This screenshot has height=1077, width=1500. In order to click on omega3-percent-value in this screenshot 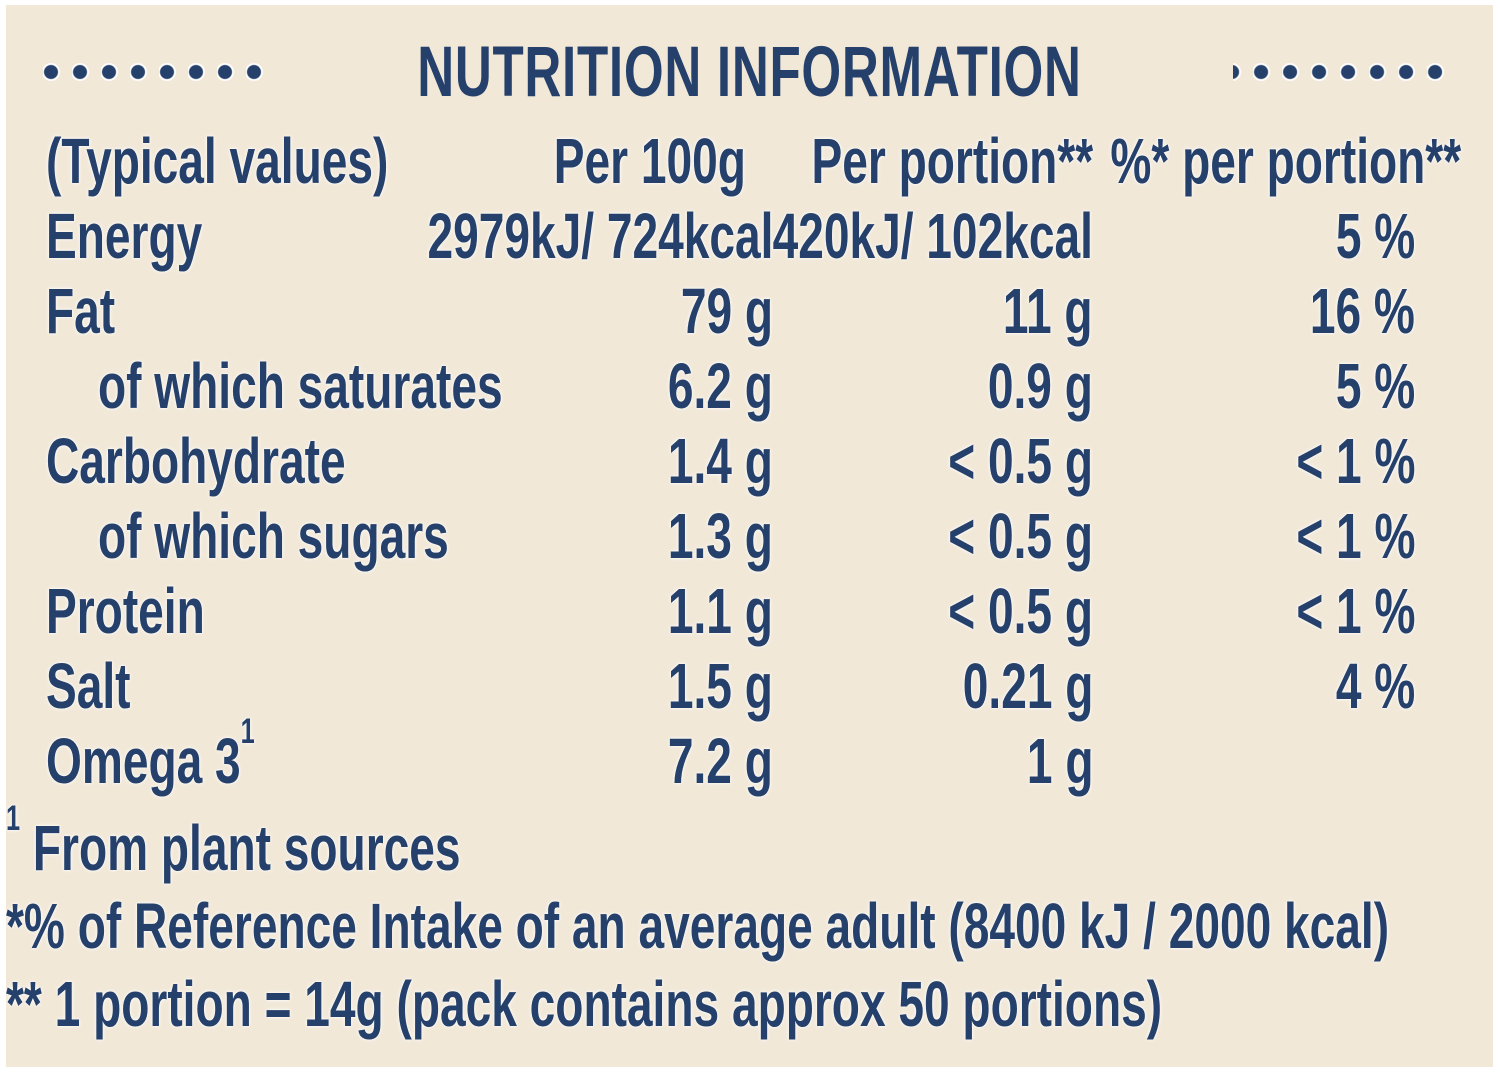, I will do `click(1277, 760)`.